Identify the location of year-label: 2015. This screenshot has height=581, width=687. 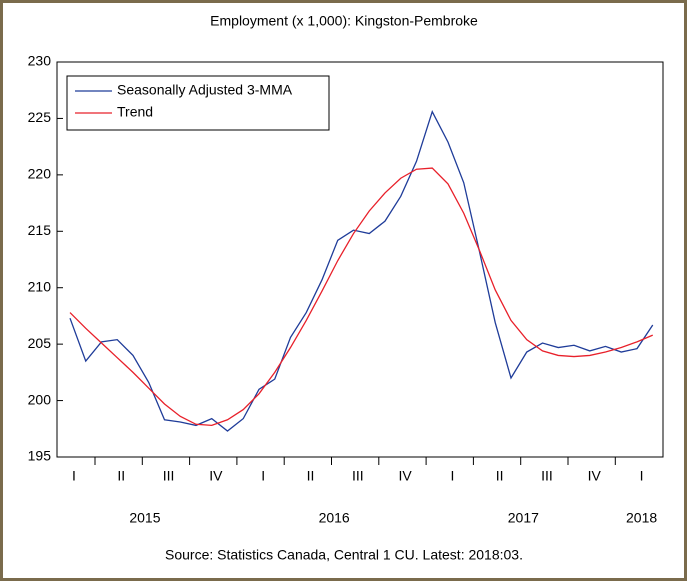
(144, 518).